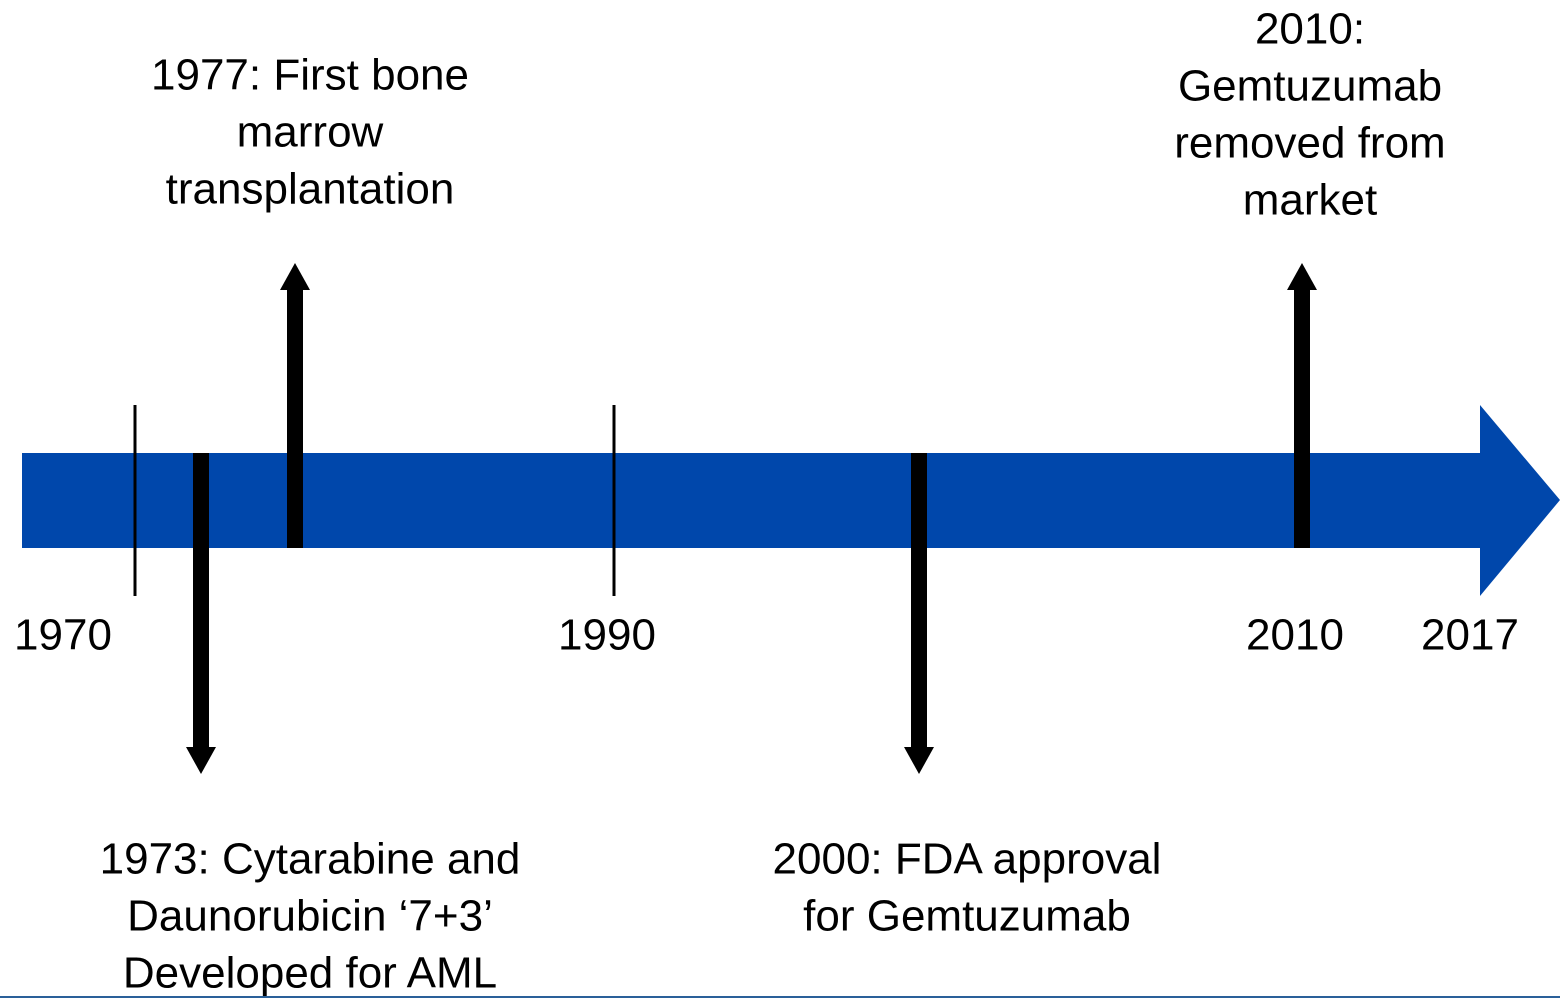 The height and width of the screenshot is (998, 1560). Describe the element at coordinates (1470, 635) in the screenshot. I see `year-label: 2017` at that location.